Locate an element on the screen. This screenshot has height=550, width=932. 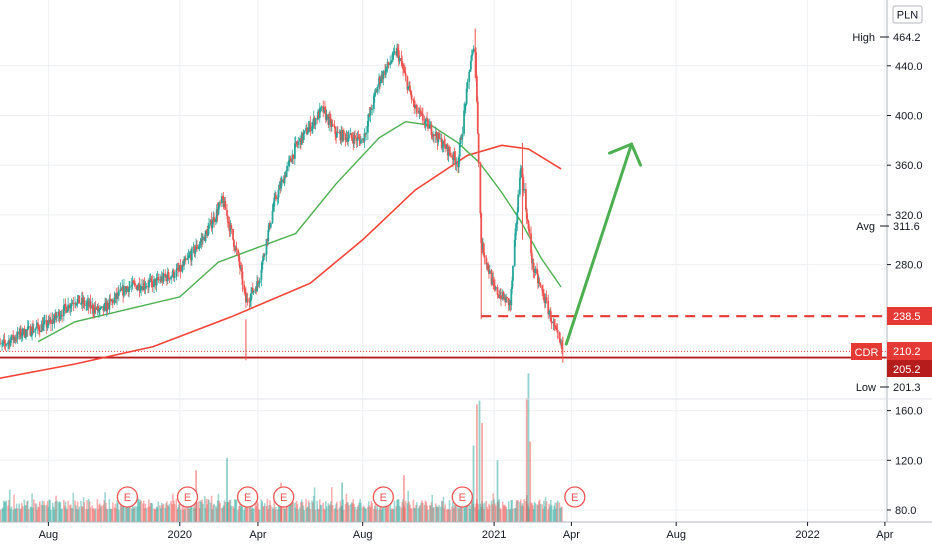
time-tick-label: 2021 is located at coordinates (494, 535).